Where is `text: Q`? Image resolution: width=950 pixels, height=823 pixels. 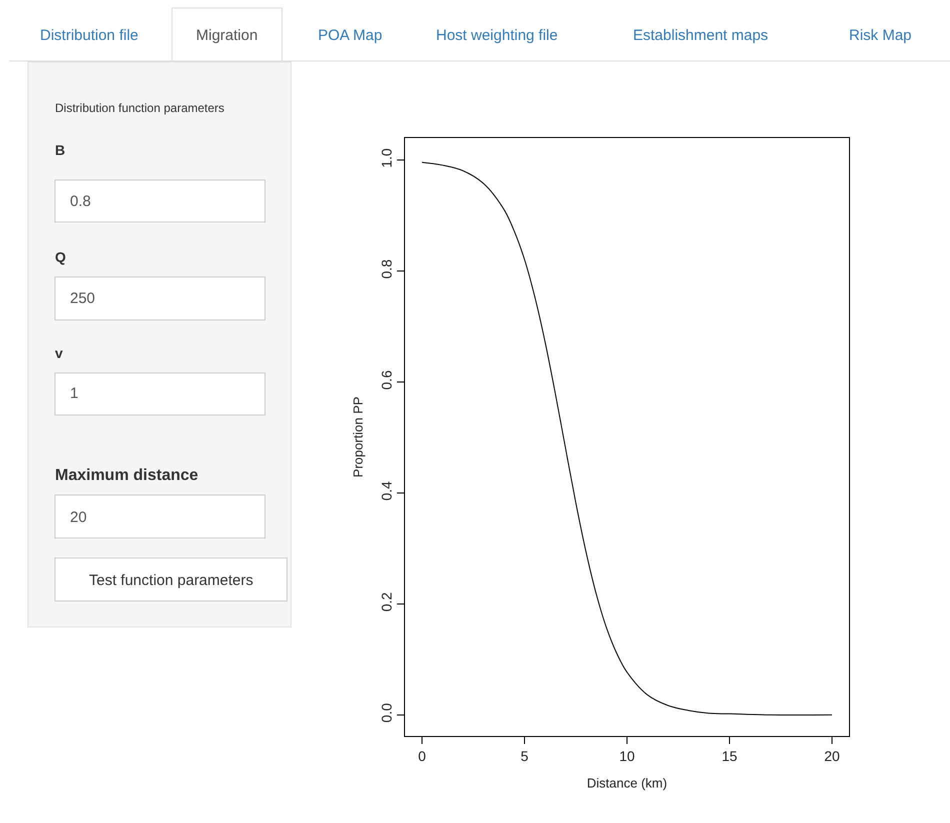 text: Q is located at coordinates (60, 257).